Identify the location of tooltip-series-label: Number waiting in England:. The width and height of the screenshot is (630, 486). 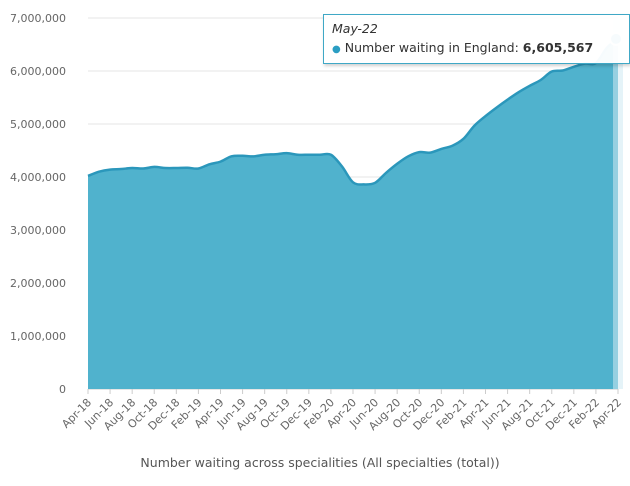
(431, 47).